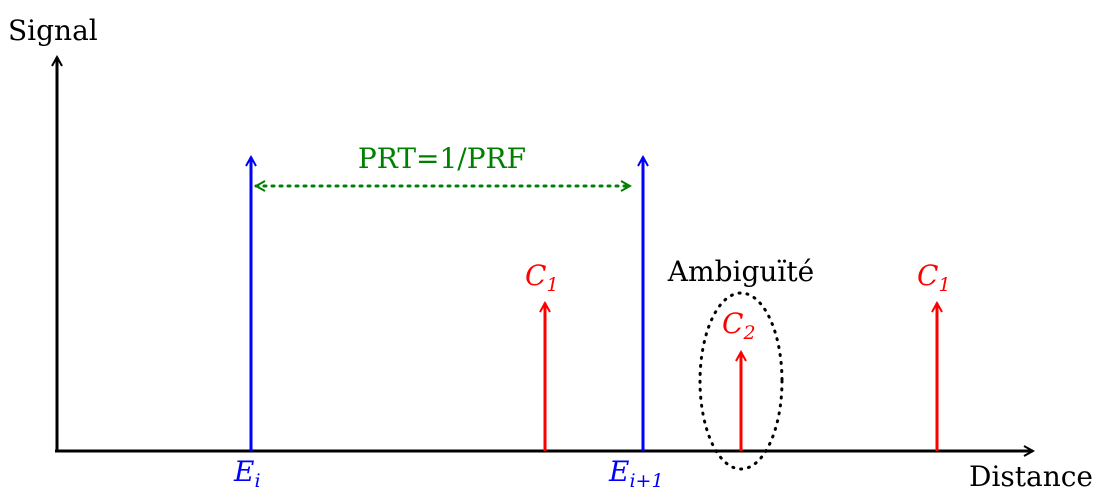 The image size is (1102, 492). Describe the element at coordinates (442, 158) in the screenshot. I see `prt-label: PRT=1/PRF` at that location.